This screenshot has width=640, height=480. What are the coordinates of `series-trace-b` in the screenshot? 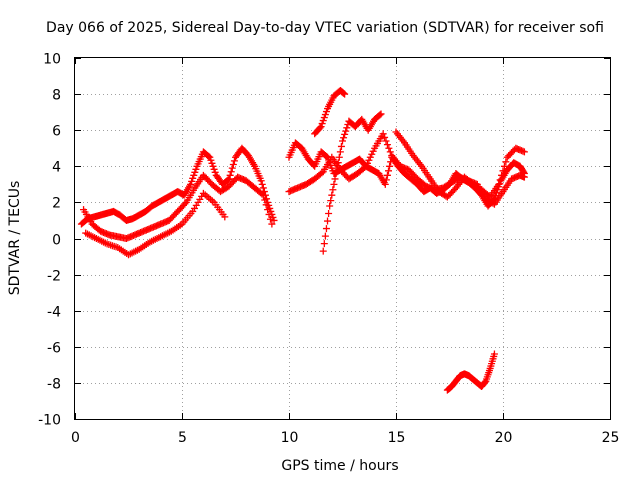 It's located at (178, 206).